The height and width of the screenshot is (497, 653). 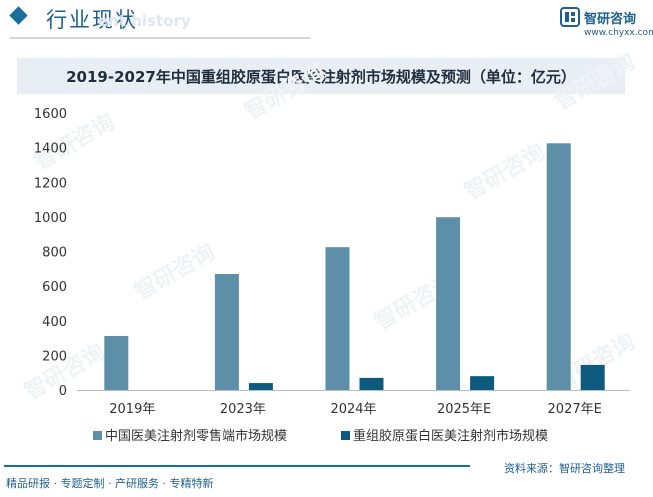 What do you see at coordinates (570, 17) in the screenshot?
I see `brand-icon` at bounding box center [570, 17].